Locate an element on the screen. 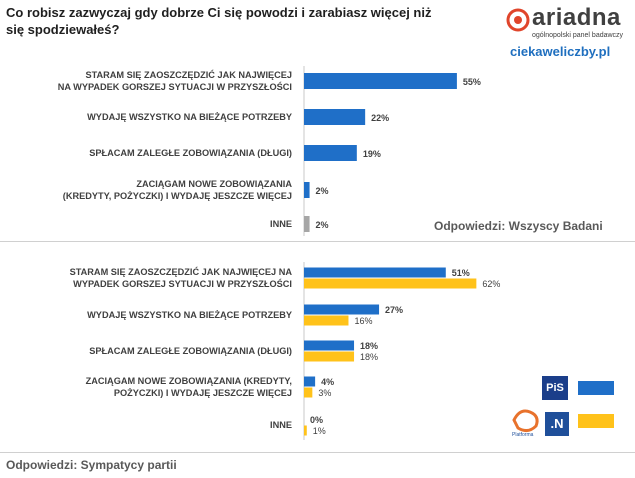 This screenshot has width=635, height=478. category-label-party-3: POŻYCZKI) I WYDAJĘ JESZCZE WIĘCEJ is located at coordinates (203, 393).